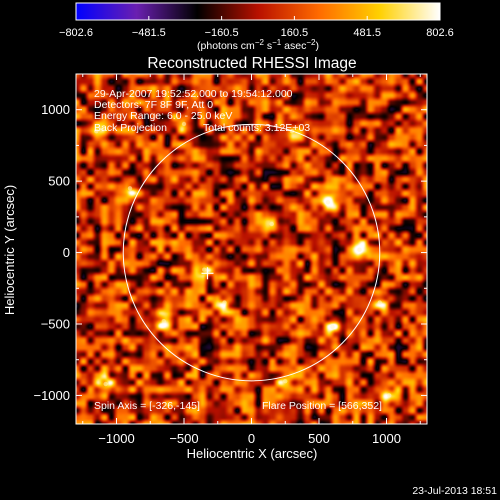  I want to click on colorbar-tick-label: −481.5, so click(149, 33).